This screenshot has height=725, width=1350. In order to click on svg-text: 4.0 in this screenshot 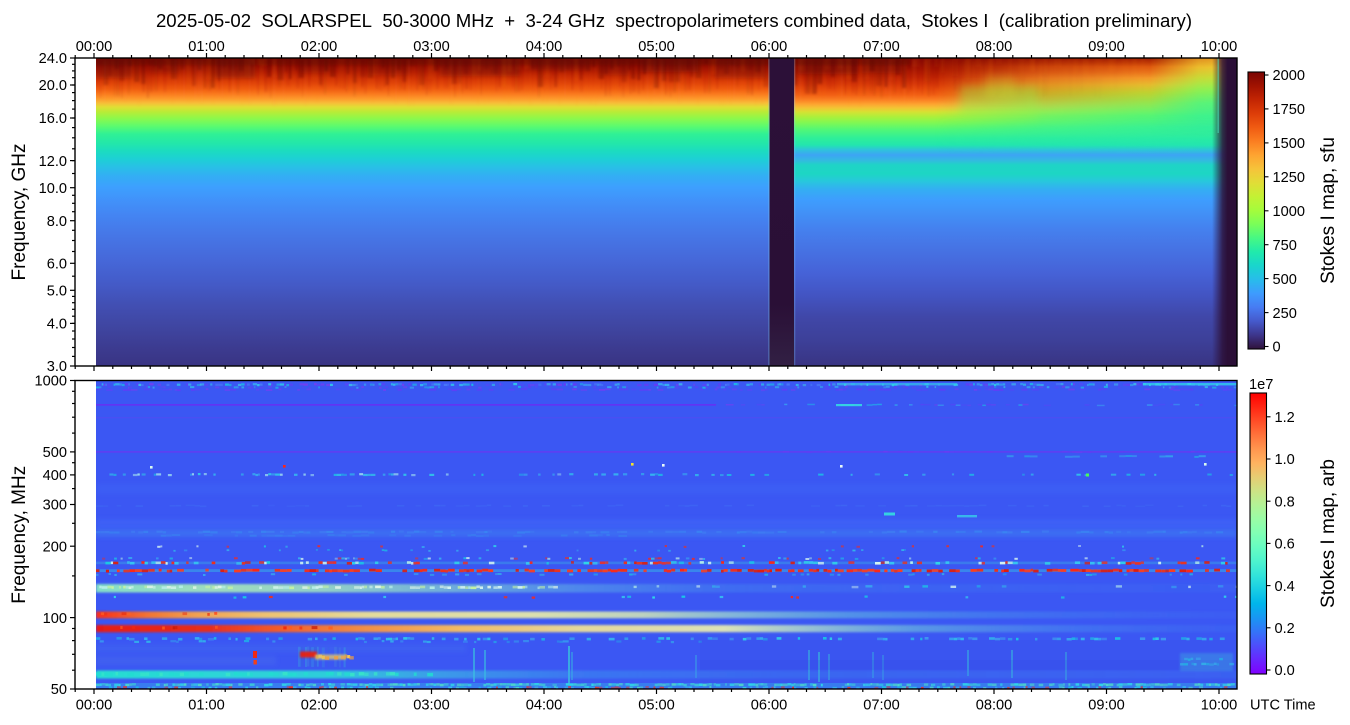, I will do `click(57, 325)`.